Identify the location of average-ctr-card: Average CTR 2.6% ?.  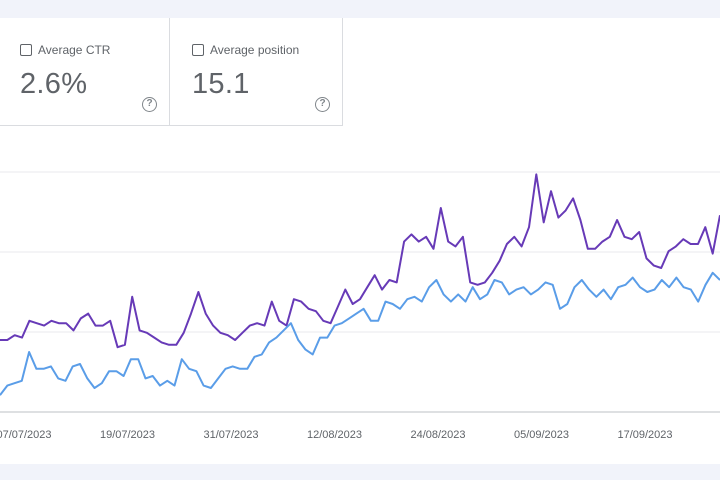
(85, 72).